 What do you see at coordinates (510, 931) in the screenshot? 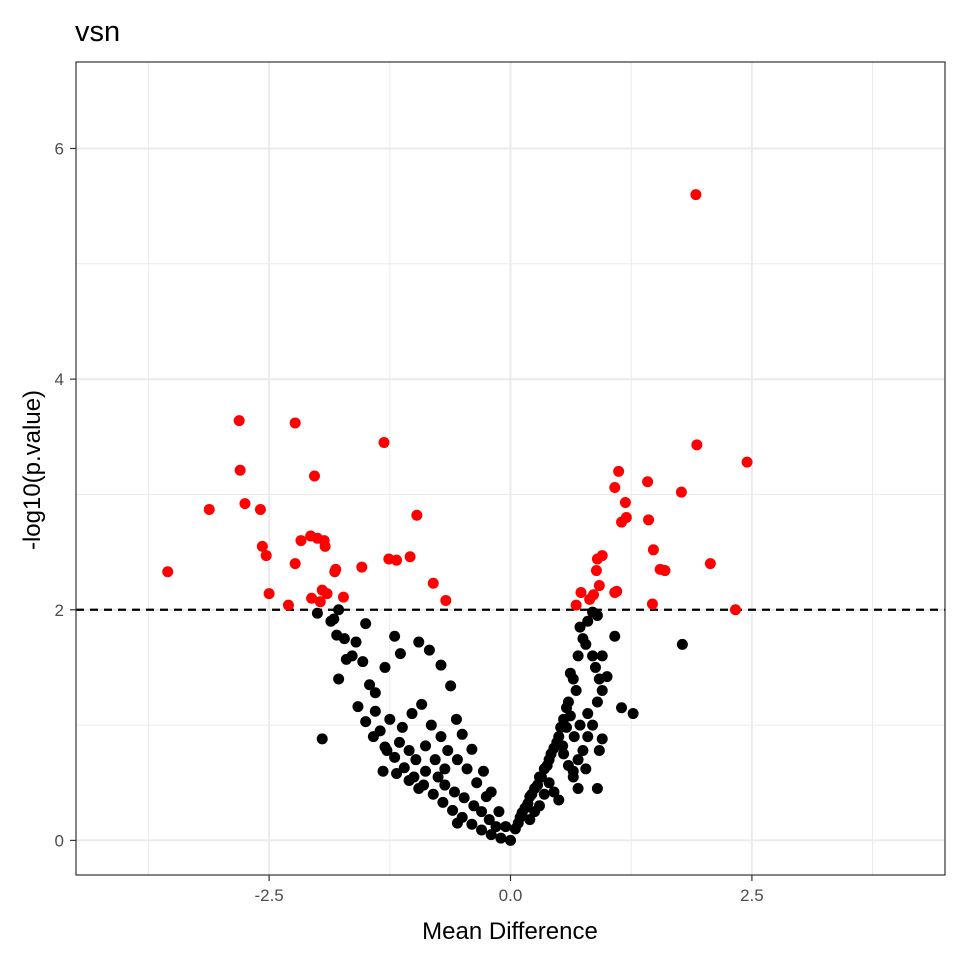
I see `x-axis-title: Mean Difference` at bounding box center [510, 931].